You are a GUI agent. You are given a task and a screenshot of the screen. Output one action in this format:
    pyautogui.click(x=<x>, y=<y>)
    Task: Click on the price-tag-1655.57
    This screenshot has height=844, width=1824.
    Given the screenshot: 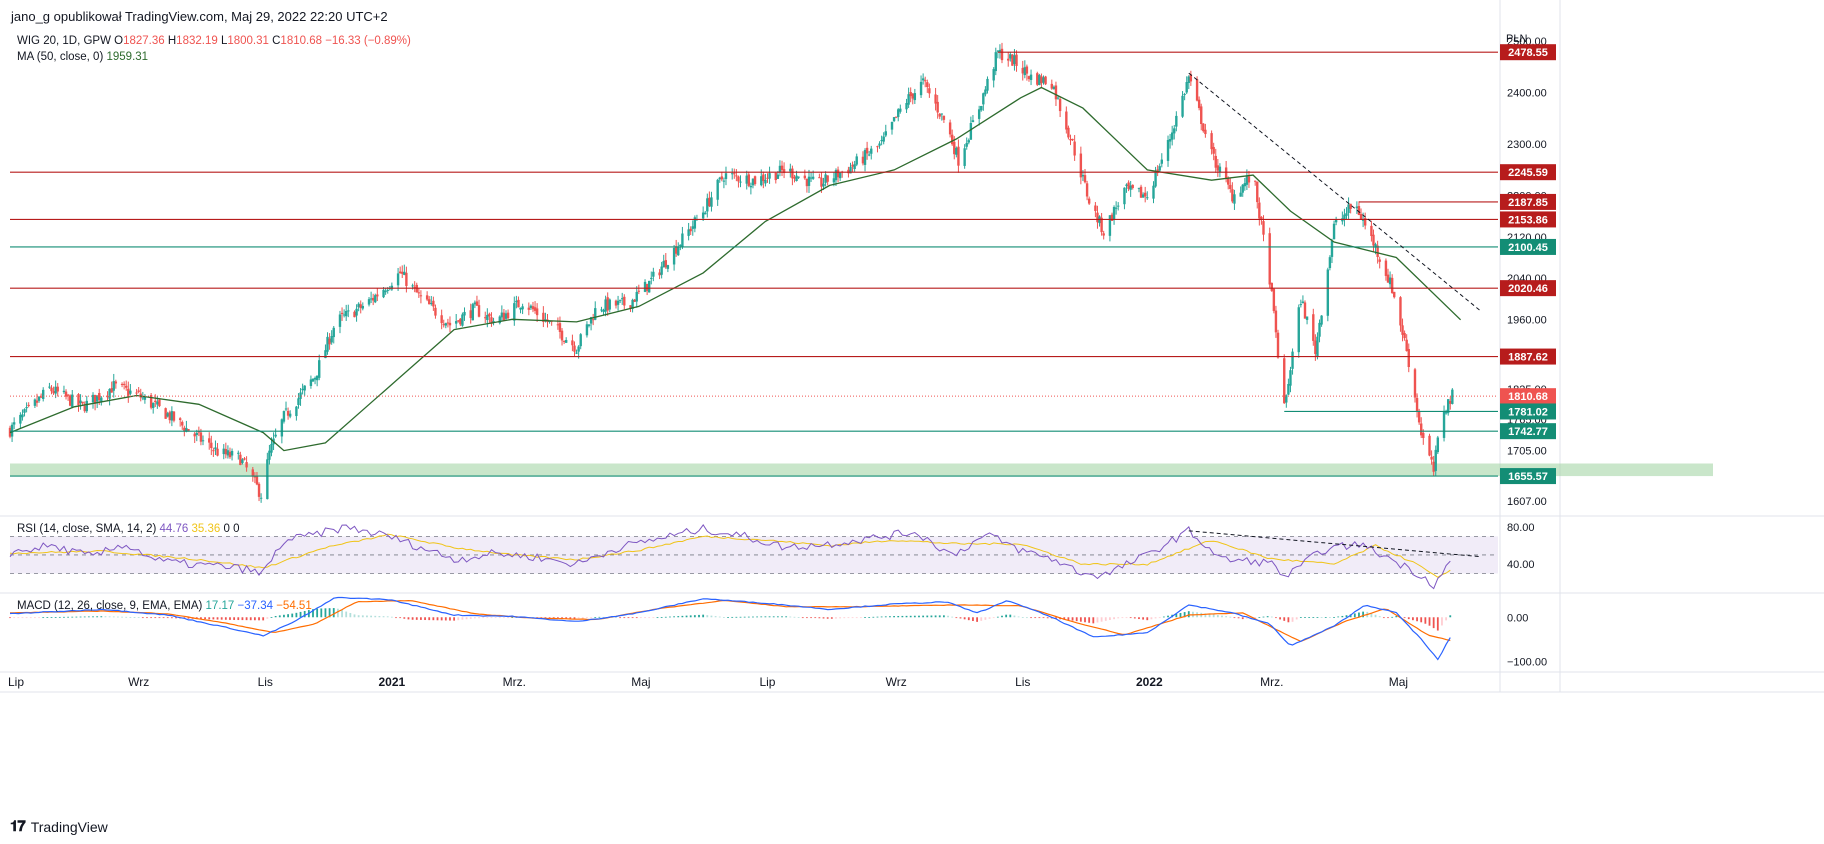 What is the action you would take?
    pyautogui.click(x=1528, y=476)
    